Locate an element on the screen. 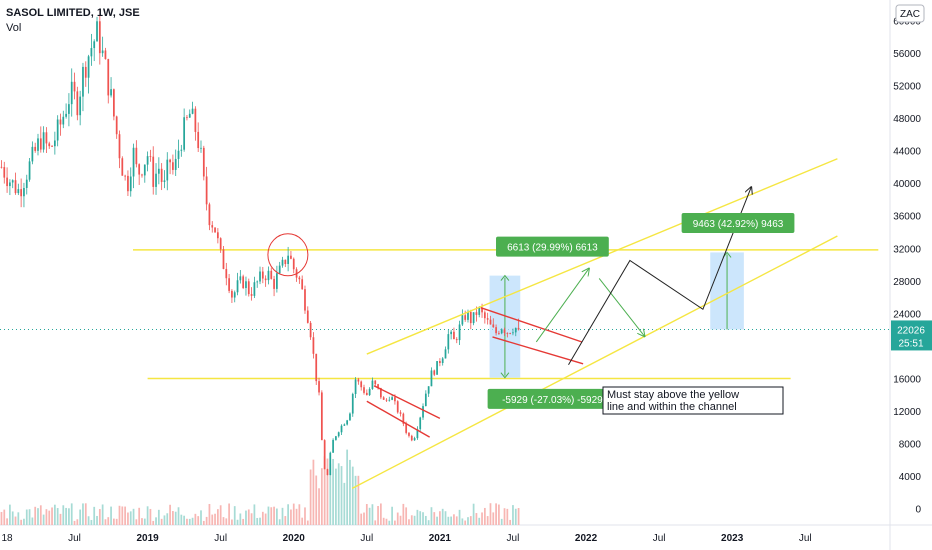  volume-bars is located at coordinates (260, 487).